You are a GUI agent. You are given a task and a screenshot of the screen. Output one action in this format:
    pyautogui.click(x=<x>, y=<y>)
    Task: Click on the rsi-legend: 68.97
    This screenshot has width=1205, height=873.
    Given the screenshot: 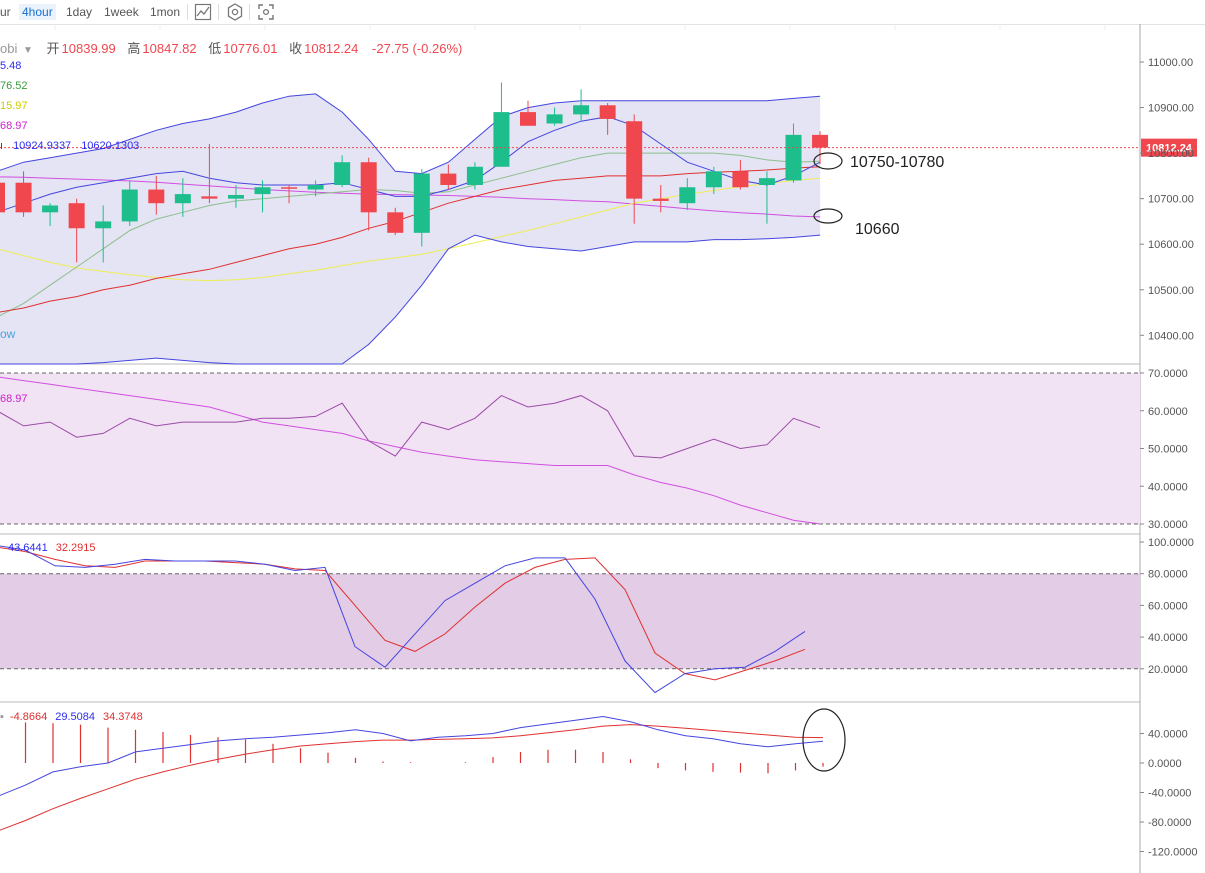 What is the action you would take?
    pyautogui.click(x=14, y=399)
    